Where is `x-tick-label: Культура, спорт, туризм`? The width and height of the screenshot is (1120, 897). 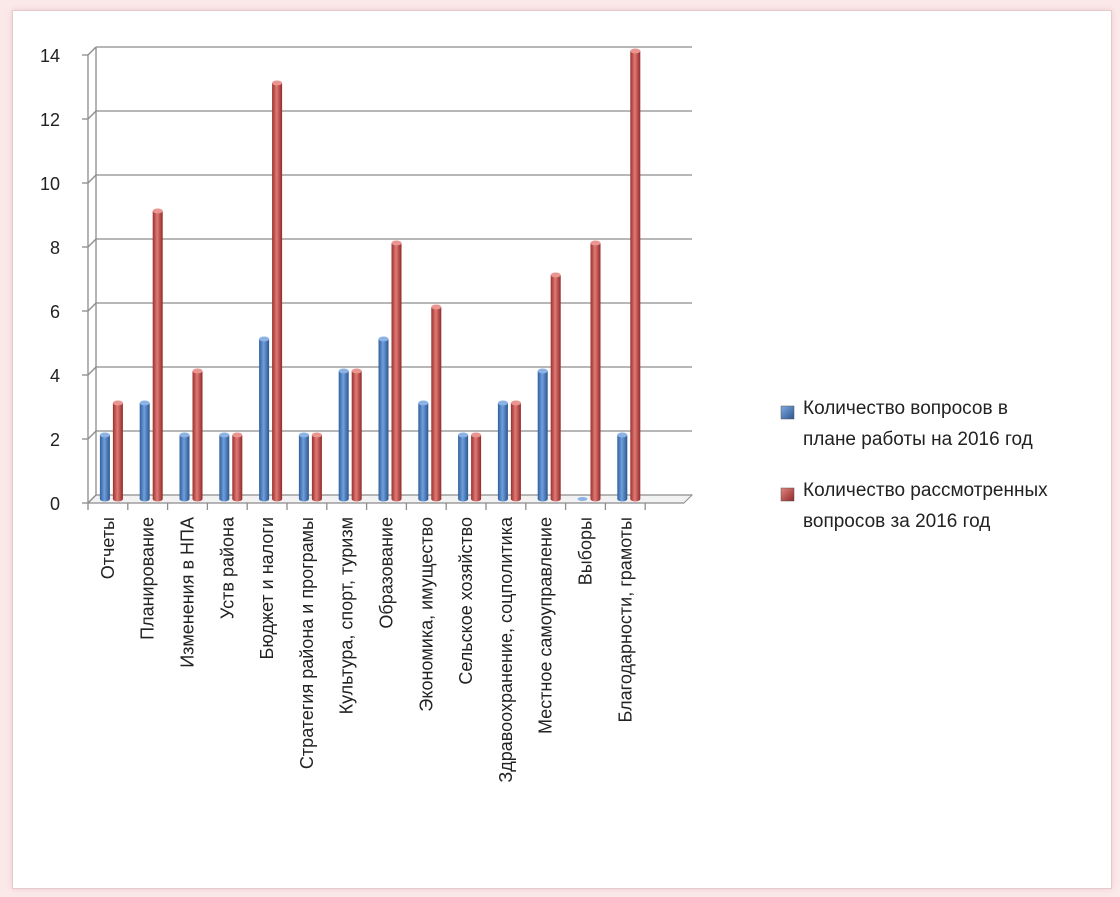 x-tick-label: Культура, спорт, туризм is located at coordinates (347, 615).